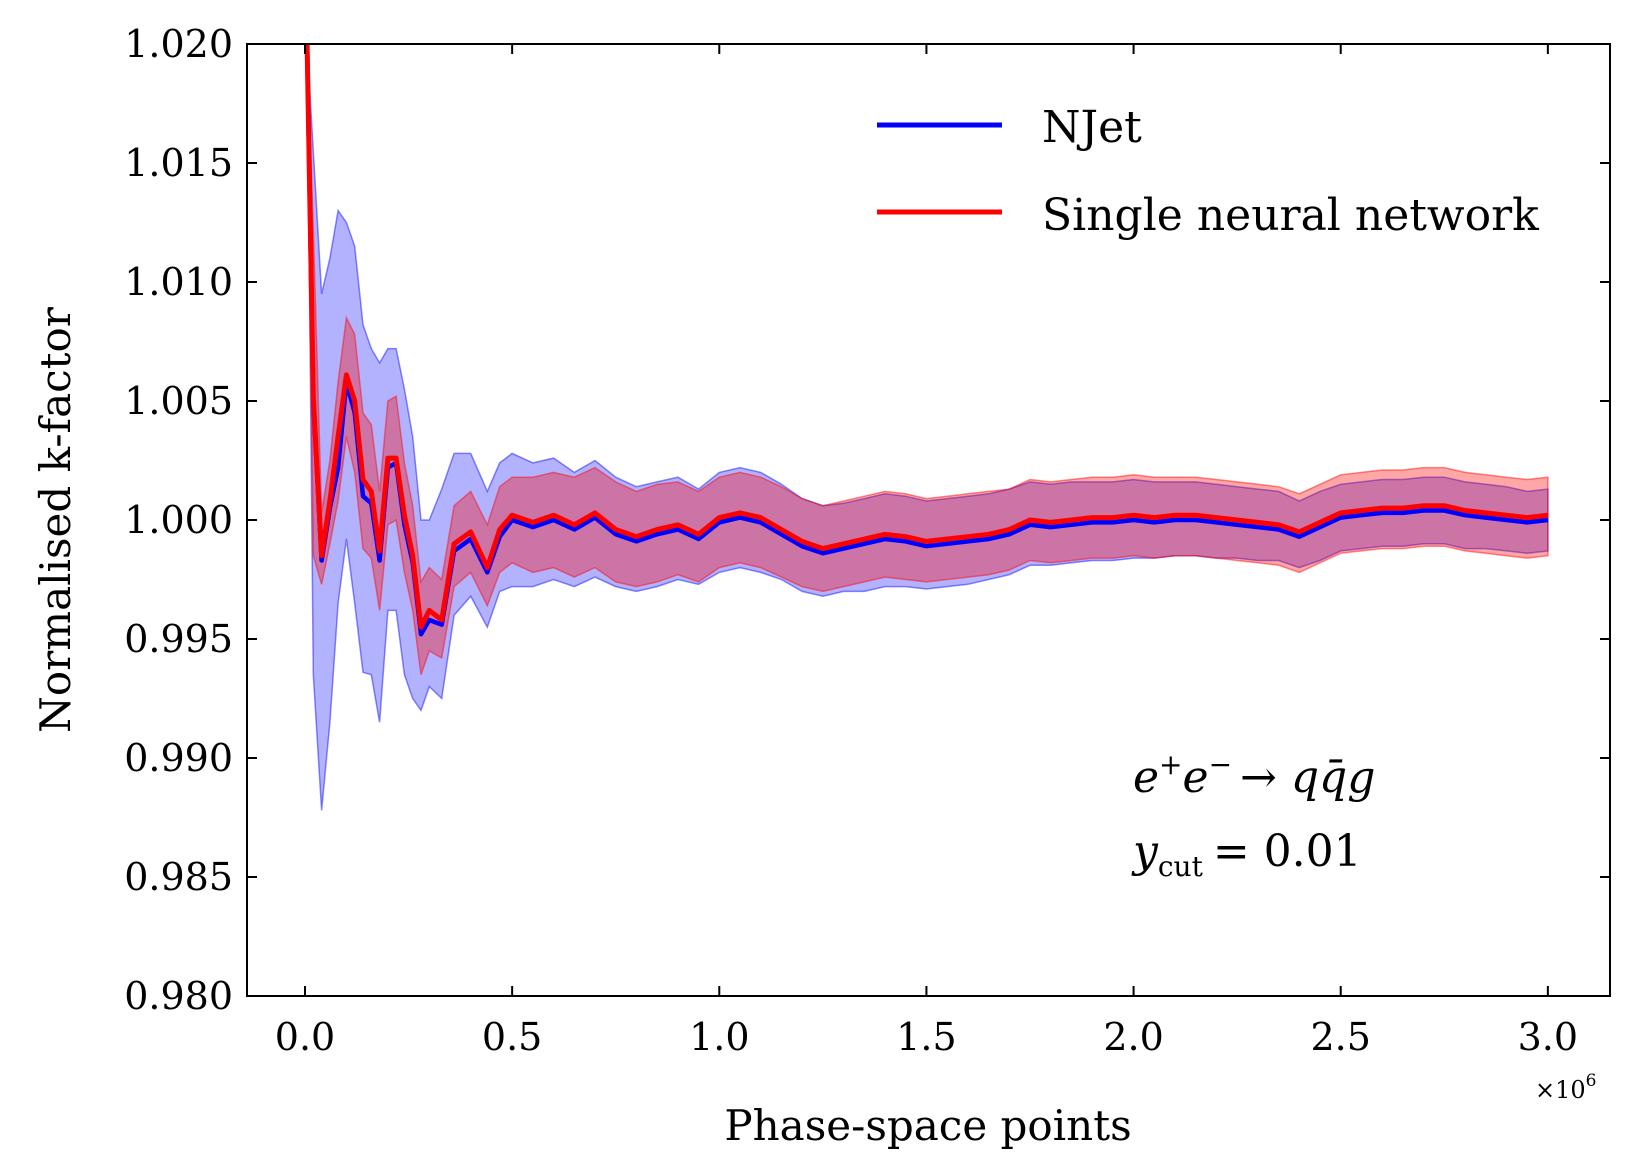 Image resolution: width=1628 pixels, height=1169 pixels. Describe the element at coordinates (178, 877) in the screenshot. I see `y-tick-label: 0.985` at that location.